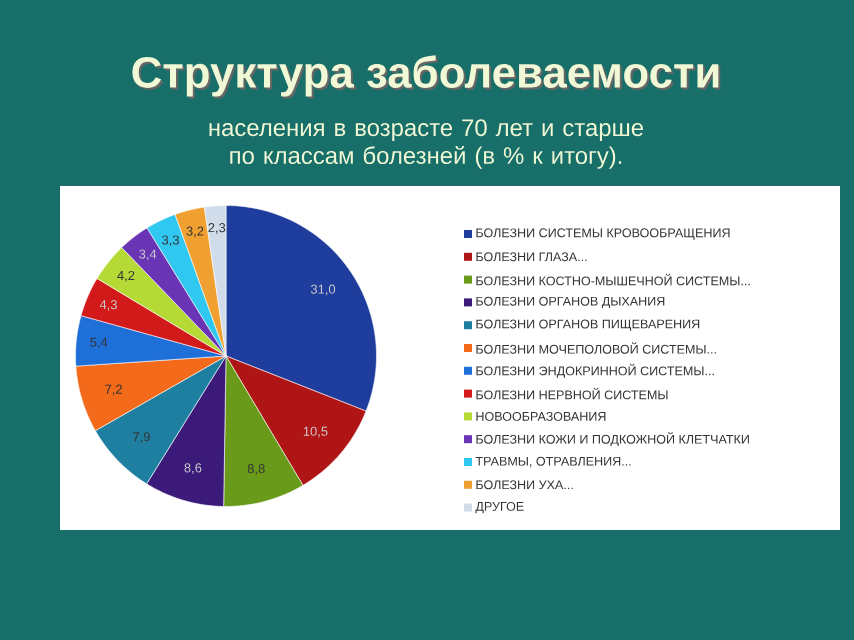  What do you see at coordinates (427, 78) in the screenshot?
I see `chart-title: Структура заболеваемости` at bounding box center [427, 78].